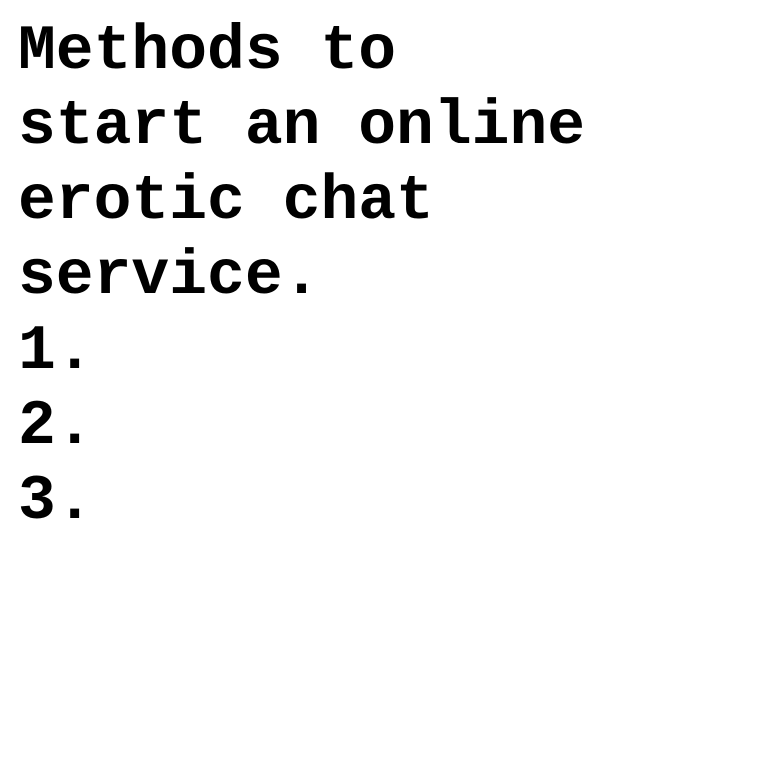  What do you see at coordinates (207, 51) in the screenshot?
I see `title-line-1: Methods to` at bounding box center [207, 51].